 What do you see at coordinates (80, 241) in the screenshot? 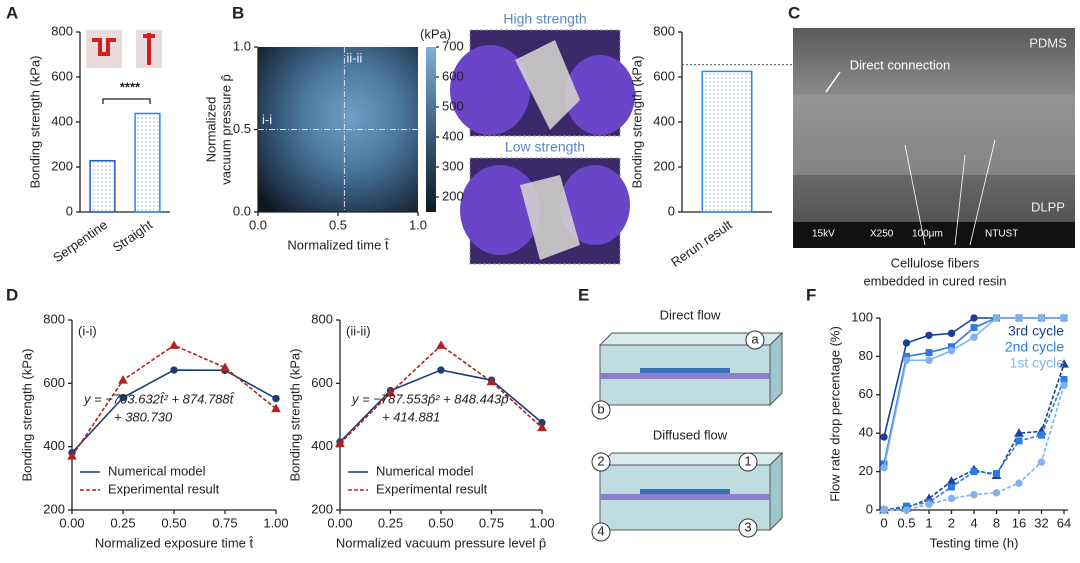
I see `x-tick-label: Serpentine` at bounding box center [80, 241].